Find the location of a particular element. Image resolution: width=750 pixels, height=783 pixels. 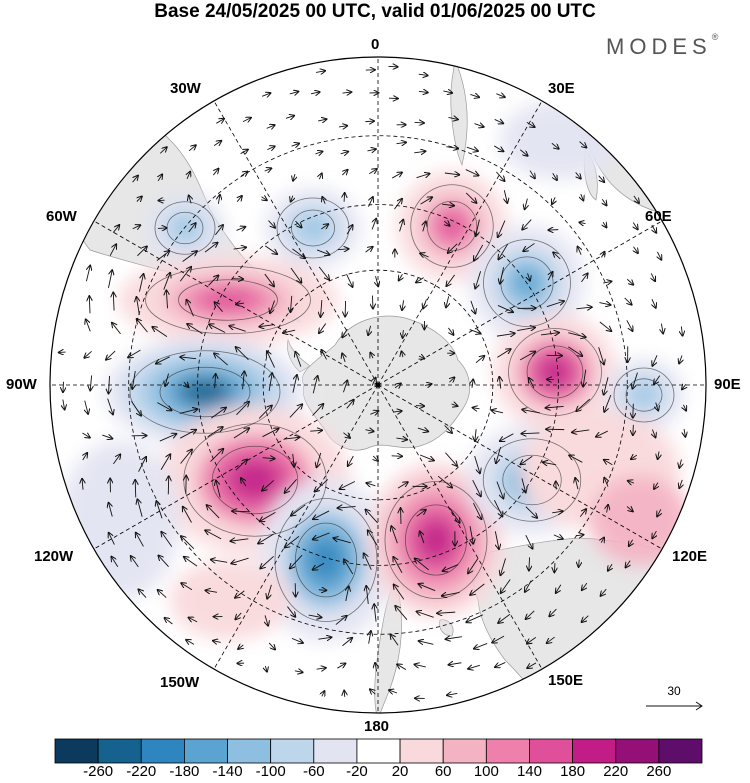

colorbar-tick-label: -100 is located at coordinates (270, 771).